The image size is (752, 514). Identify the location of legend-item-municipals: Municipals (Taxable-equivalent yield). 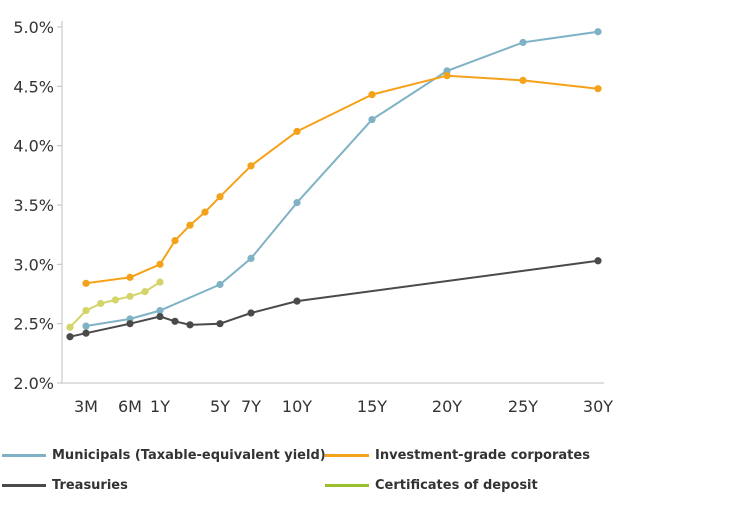
(164, 455).